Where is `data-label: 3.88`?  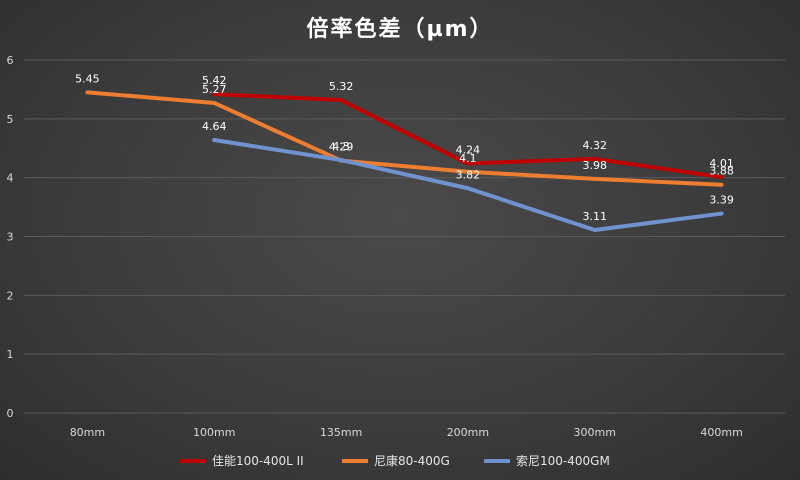
data-label: 3.88 is located at coordinates (721, 171).